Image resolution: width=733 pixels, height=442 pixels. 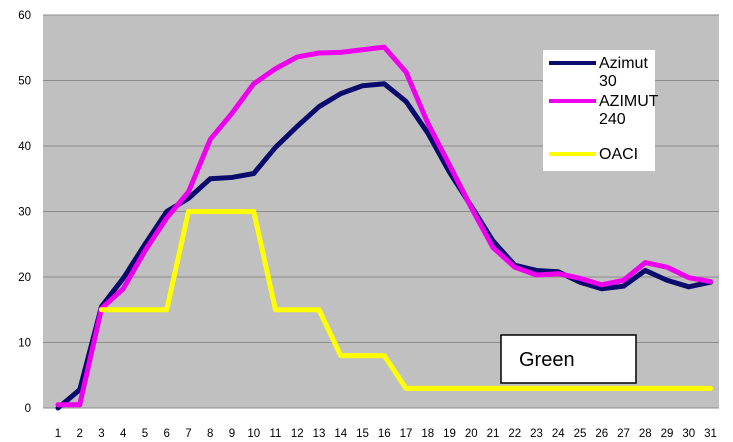 What do you see at coordinates (28, 409) in the screenshot?
I see `y-tick-label: 0` at bounding box center [28, 409].